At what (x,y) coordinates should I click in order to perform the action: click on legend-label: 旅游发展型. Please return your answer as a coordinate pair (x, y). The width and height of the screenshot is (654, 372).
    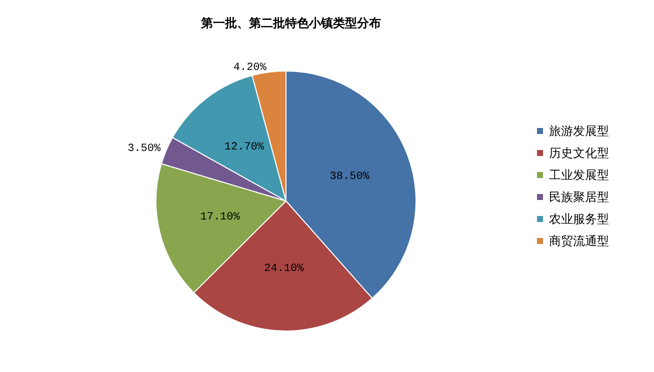
    Looking at the image, I should click on (579, 131).